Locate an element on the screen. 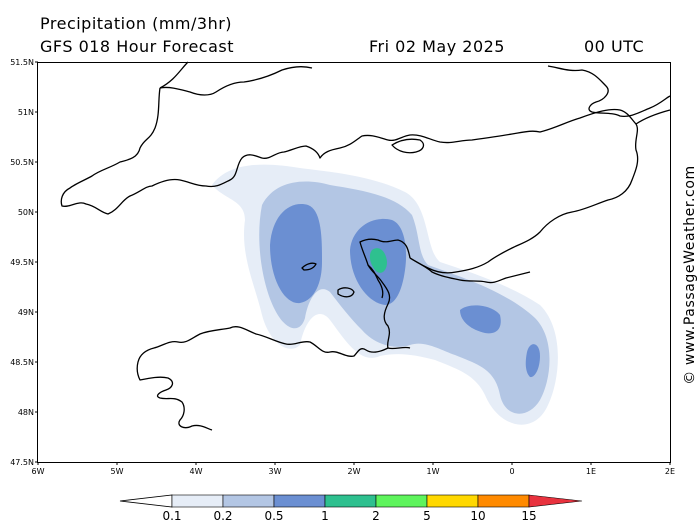 Image resolution: width=700 pixels, height=525 pixels. legend-label: 0.1 is located at coordinates (171, 516).